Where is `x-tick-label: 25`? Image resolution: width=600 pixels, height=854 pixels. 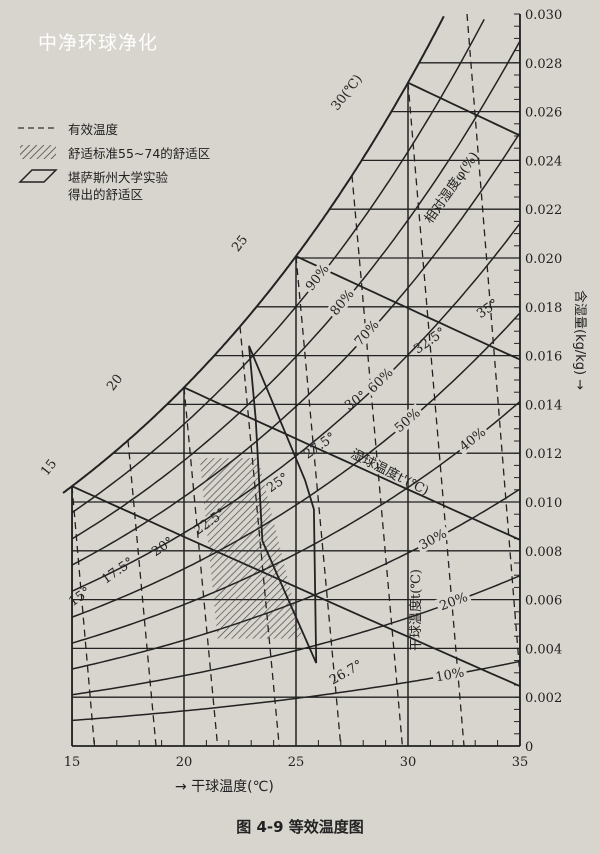 x-tick-label: 25 is located at coordinates (296, 762).